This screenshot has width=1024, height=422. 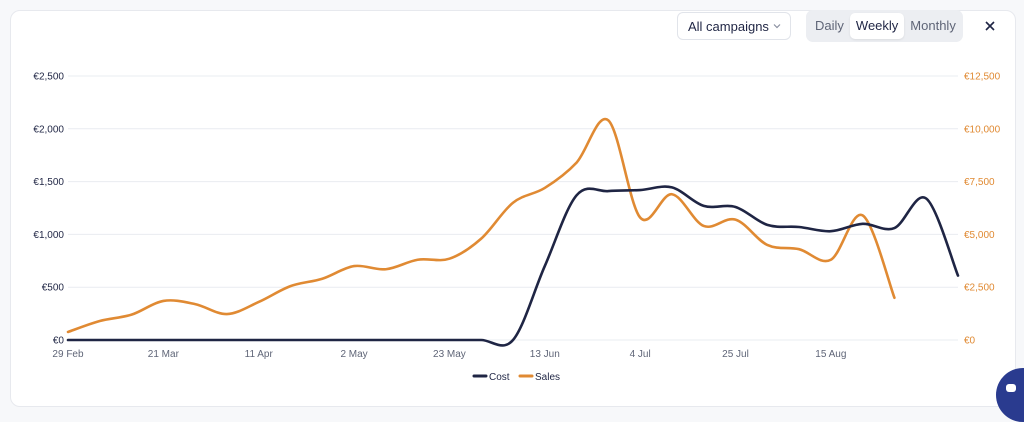 I want to click on x-tick-label: 15 Aug, so click(x=830, y=354).